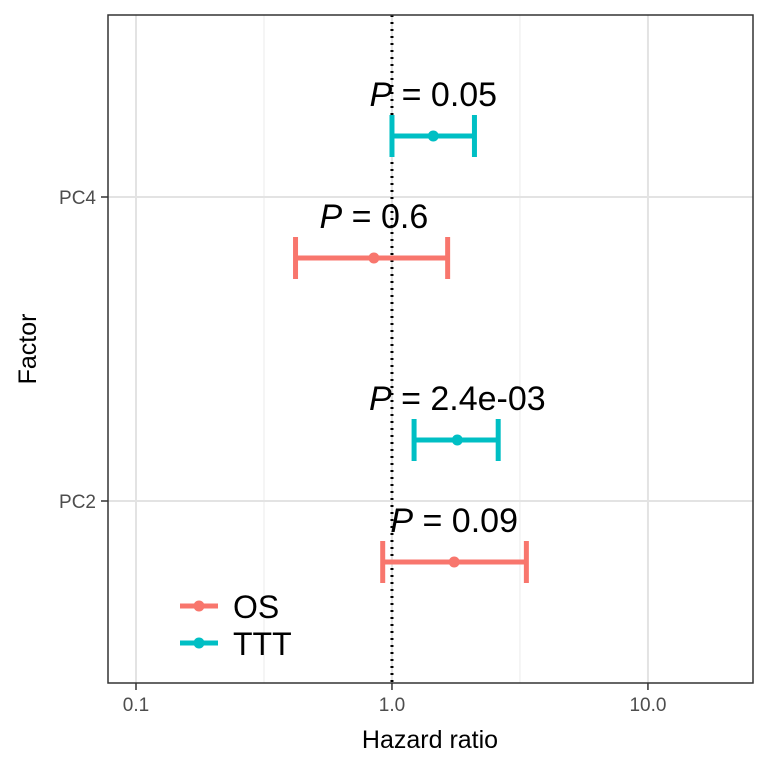 The width and height of the screenshot is (768, 768). I want to click on p-label-value: = 2.4e-03, so click(469, 399).